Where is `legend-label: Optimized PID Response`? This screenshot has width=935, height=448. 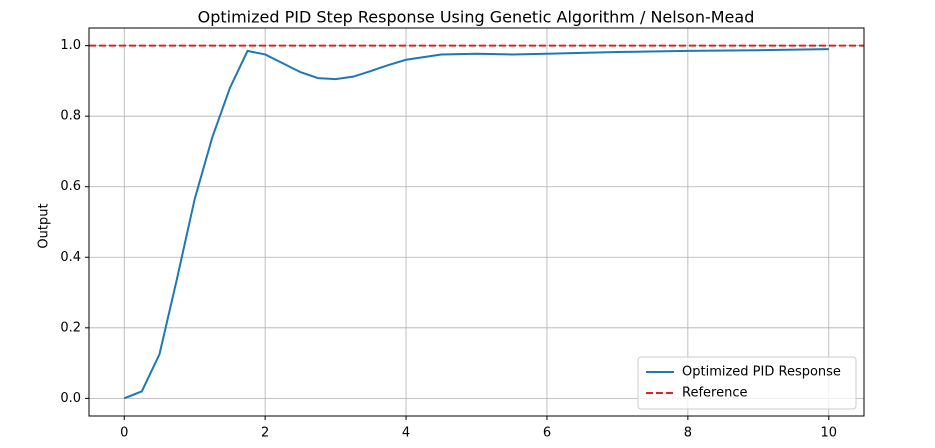
legend-label: Optimized PID Response is located at coordinates (761, 372).